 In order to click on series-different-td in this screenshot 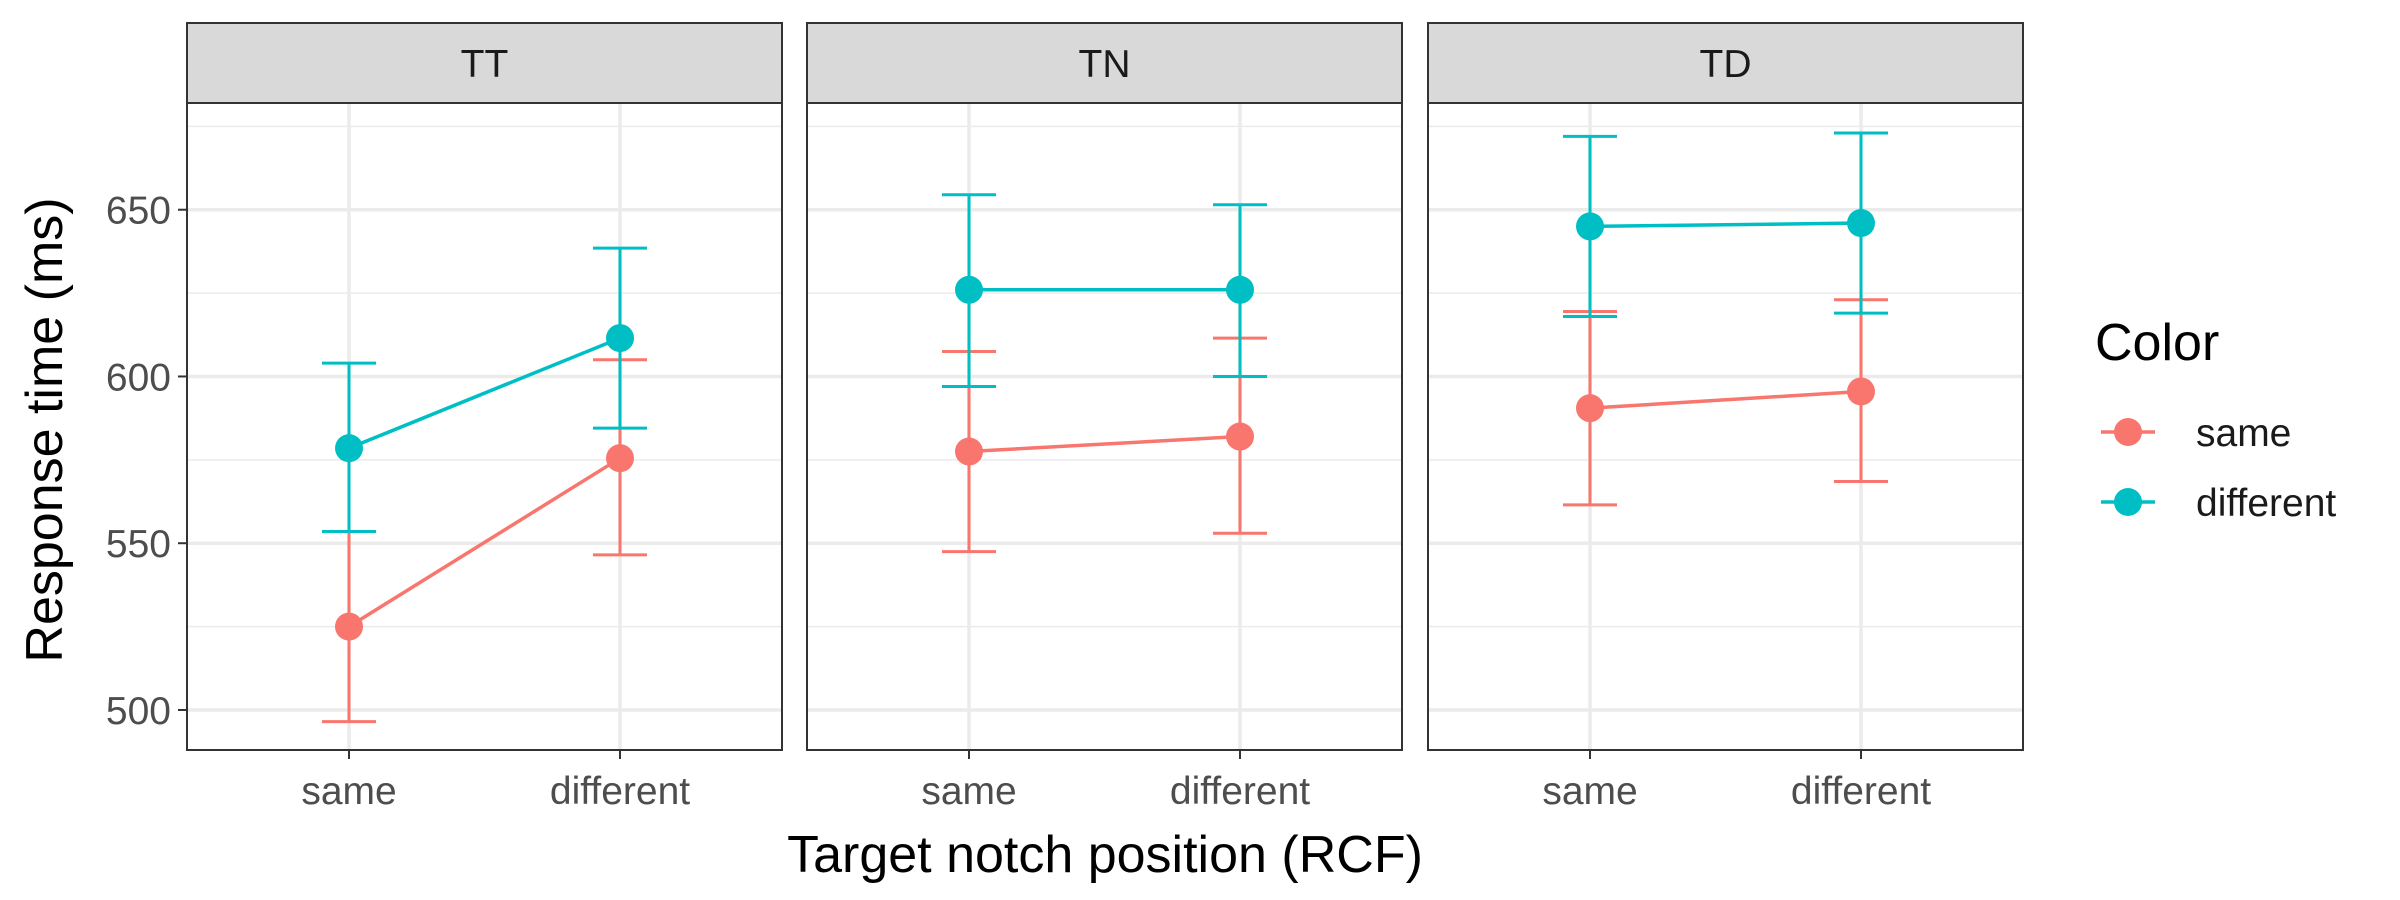, I will do `click(1725, 224)`.